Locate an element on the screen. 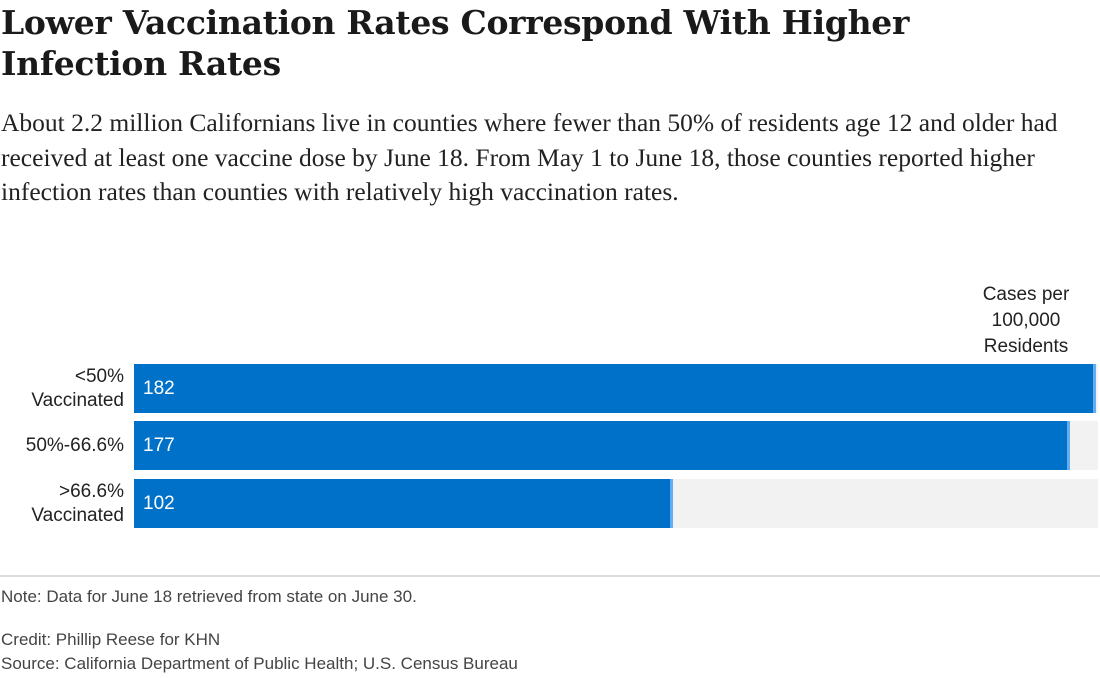 The height and width of the screenshot is (678, 1100). bar-track: 182 is located at coordinates (616, 388).